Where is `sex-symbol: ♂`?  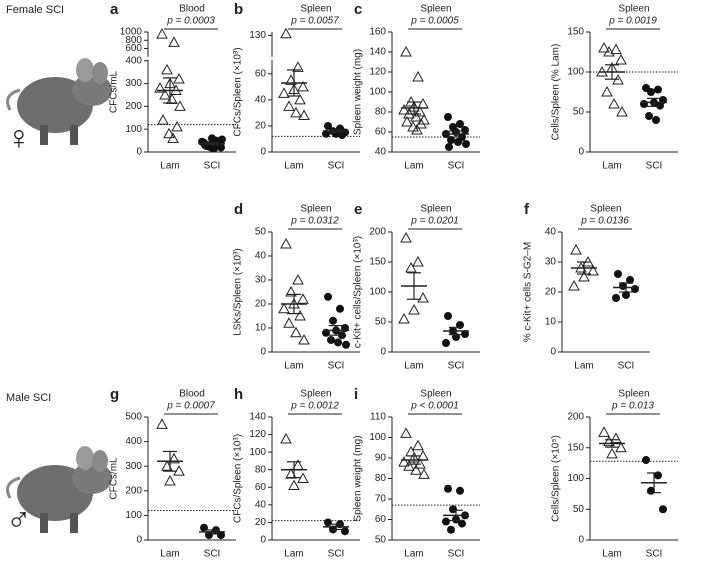 sex-symbol: ♂ is located at coordinates (19, 520).